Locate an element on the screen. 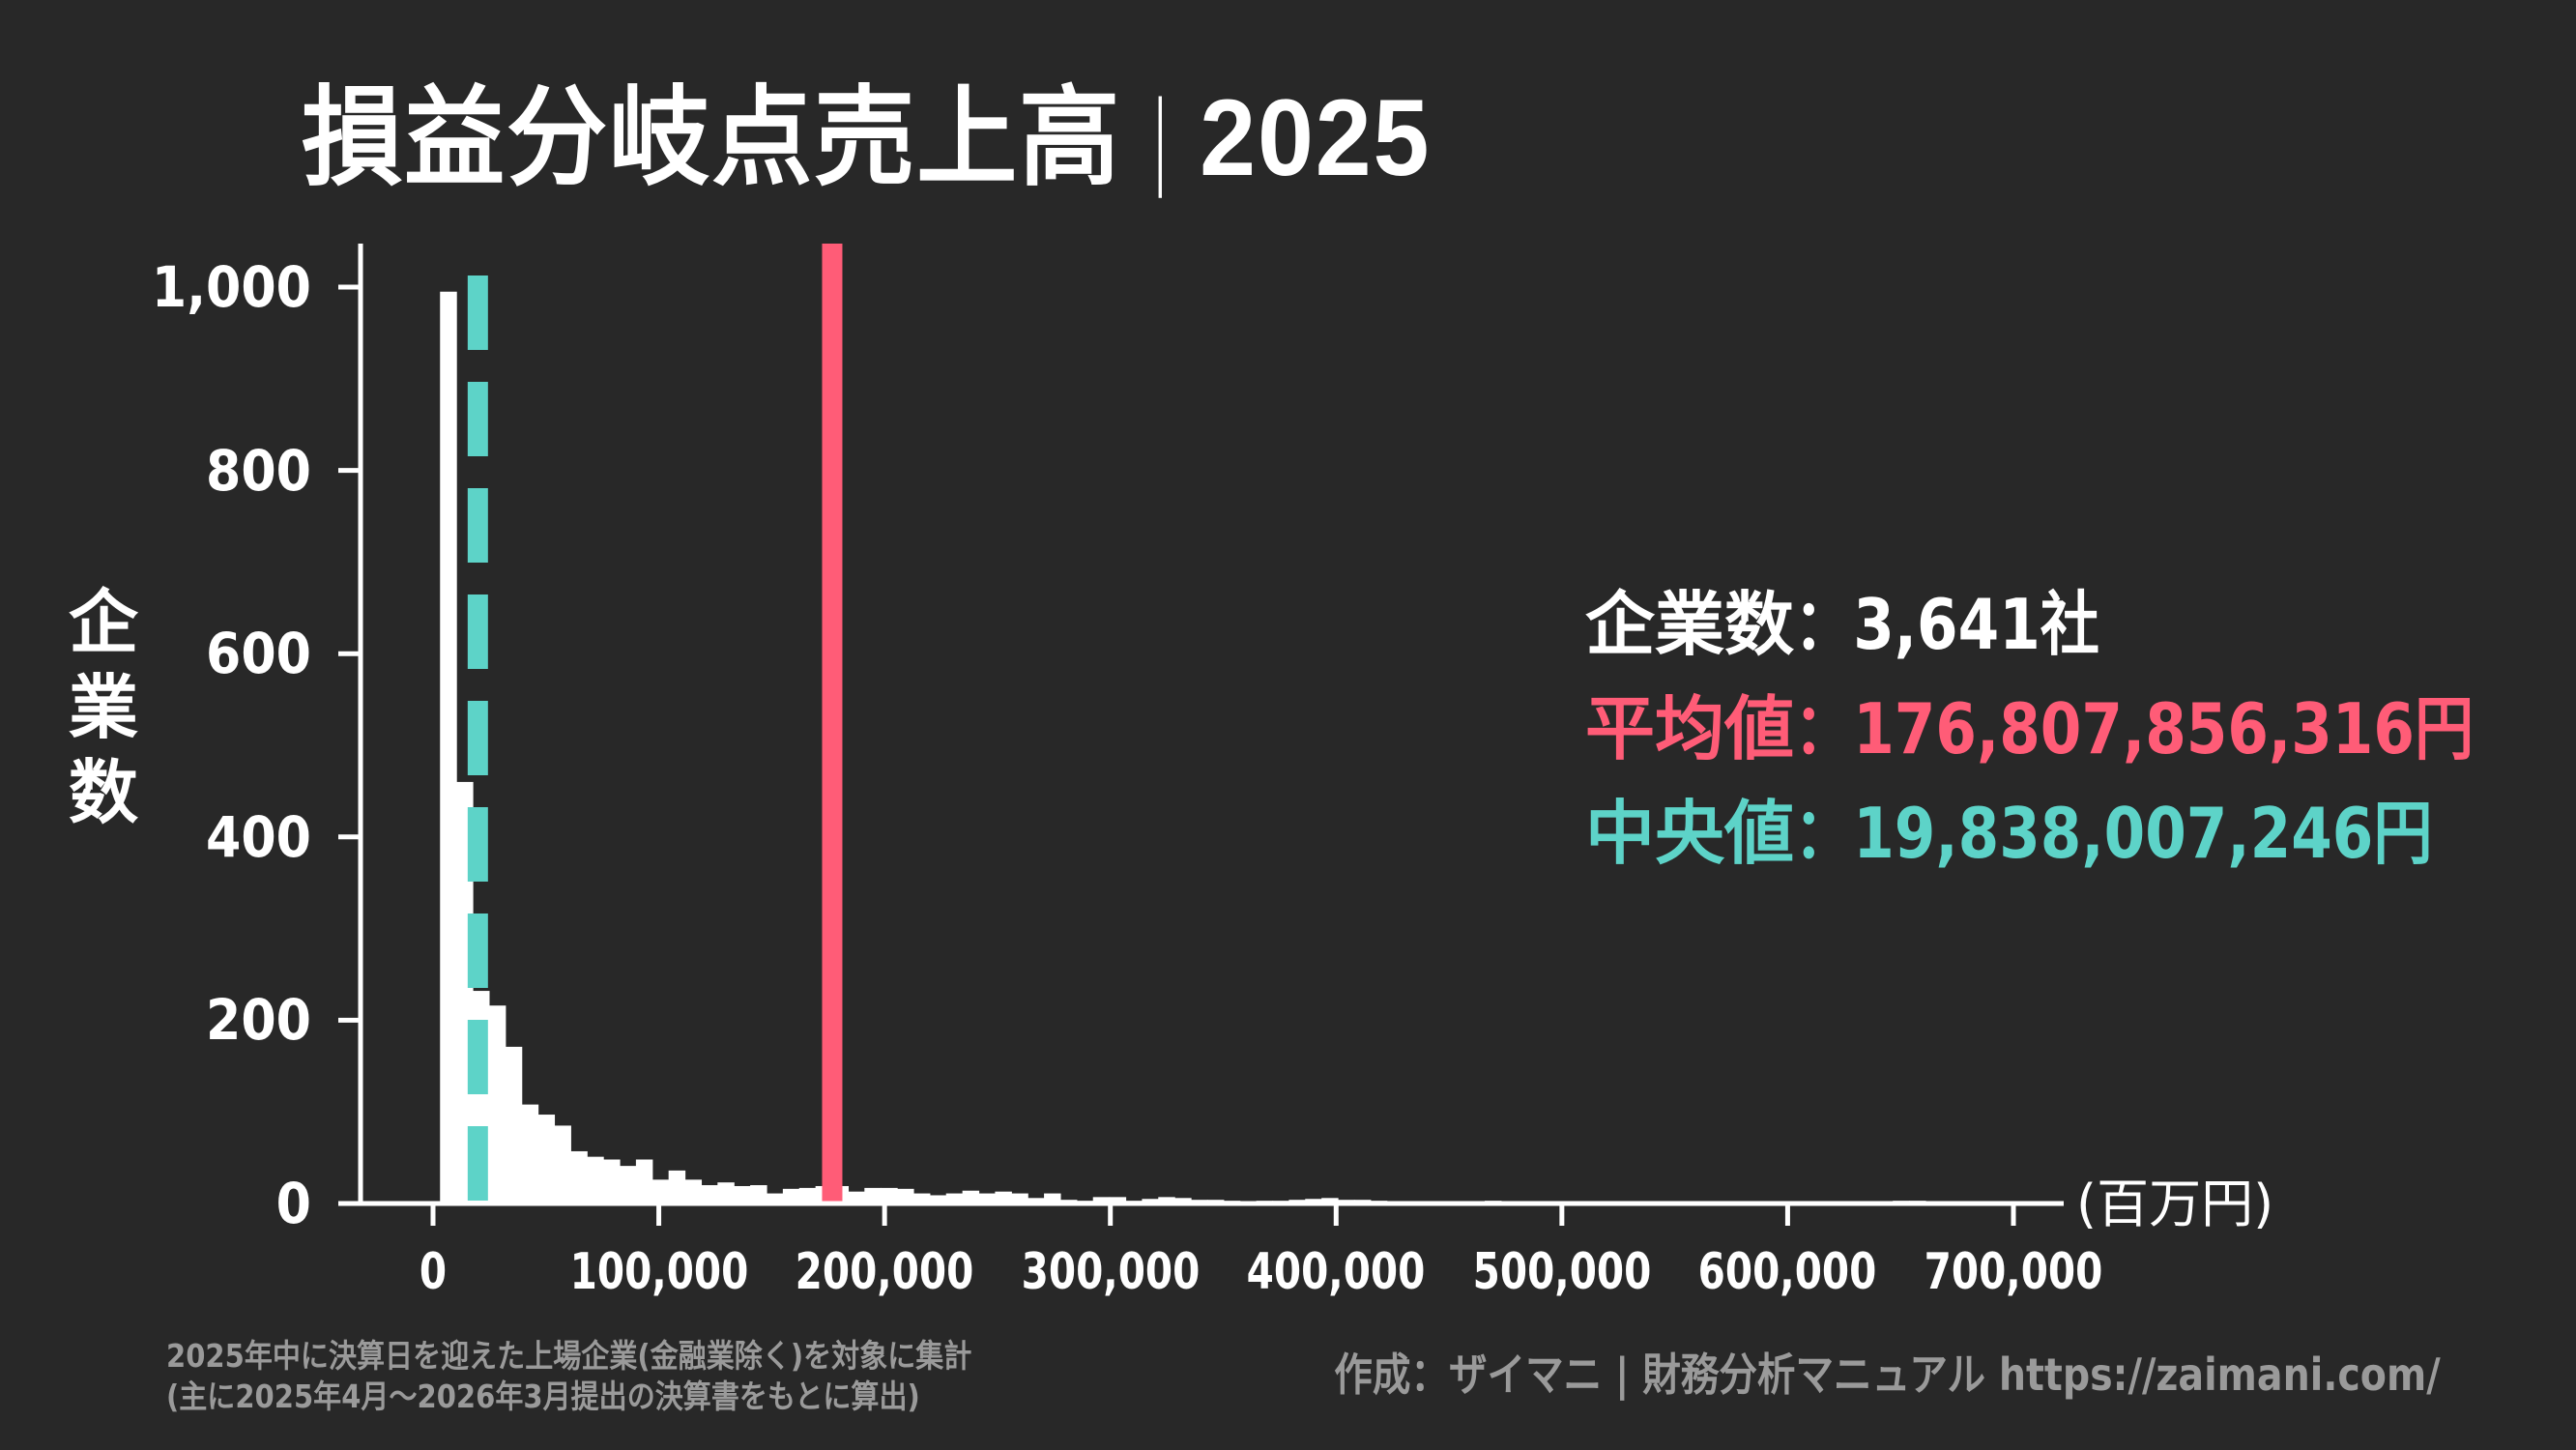 This screenshot has height=1450, width=2576. x-tick-label: 700,000 is located at coordinates (2013, 1272).